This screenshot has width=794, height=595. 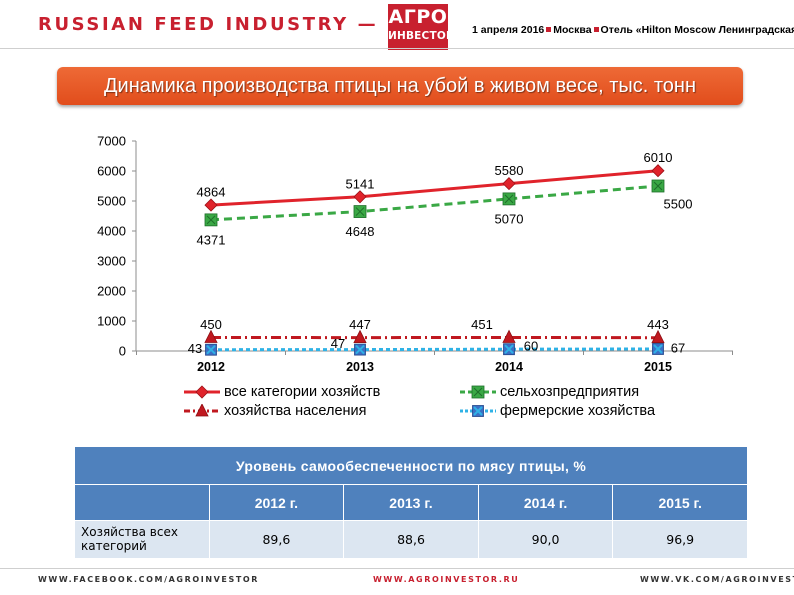 What do you see at coordinates (397, 48) in the screenshot?
I see `header-divider` at bounding box center [397, 48].